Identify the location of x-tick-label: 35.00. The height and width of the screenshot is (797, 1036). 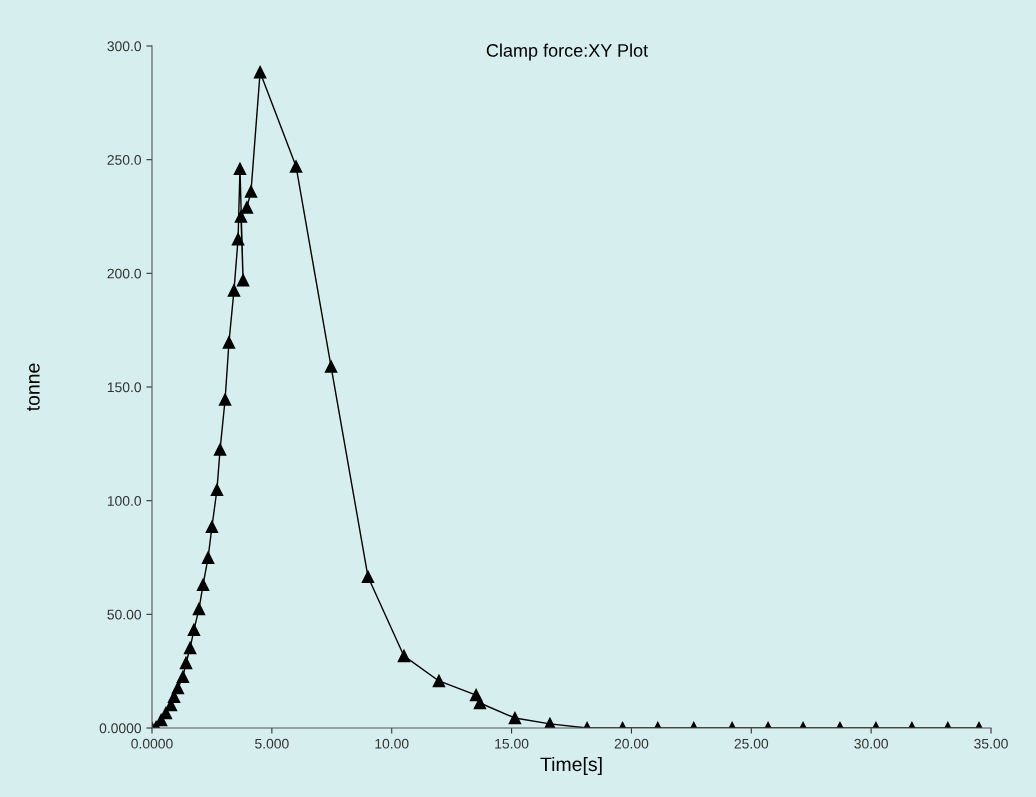
(991, 743).